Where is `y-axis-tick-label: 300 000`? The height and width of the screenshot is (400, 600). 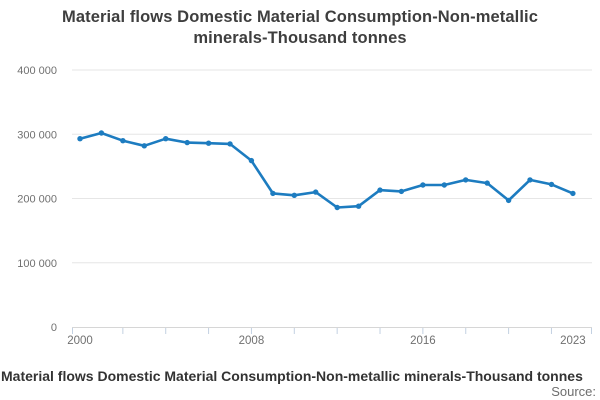
y-axis-tick-label: 300 000 is located at coordinates (37, 135).